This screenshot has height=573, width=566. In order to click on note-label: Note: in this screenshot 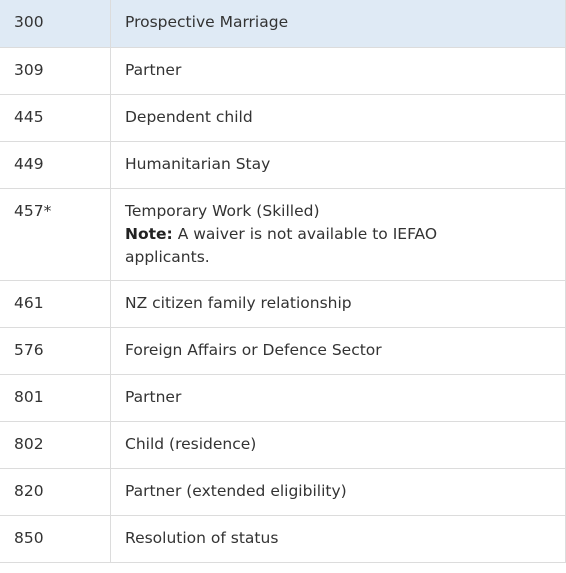, I will do `click(149, 233)`.